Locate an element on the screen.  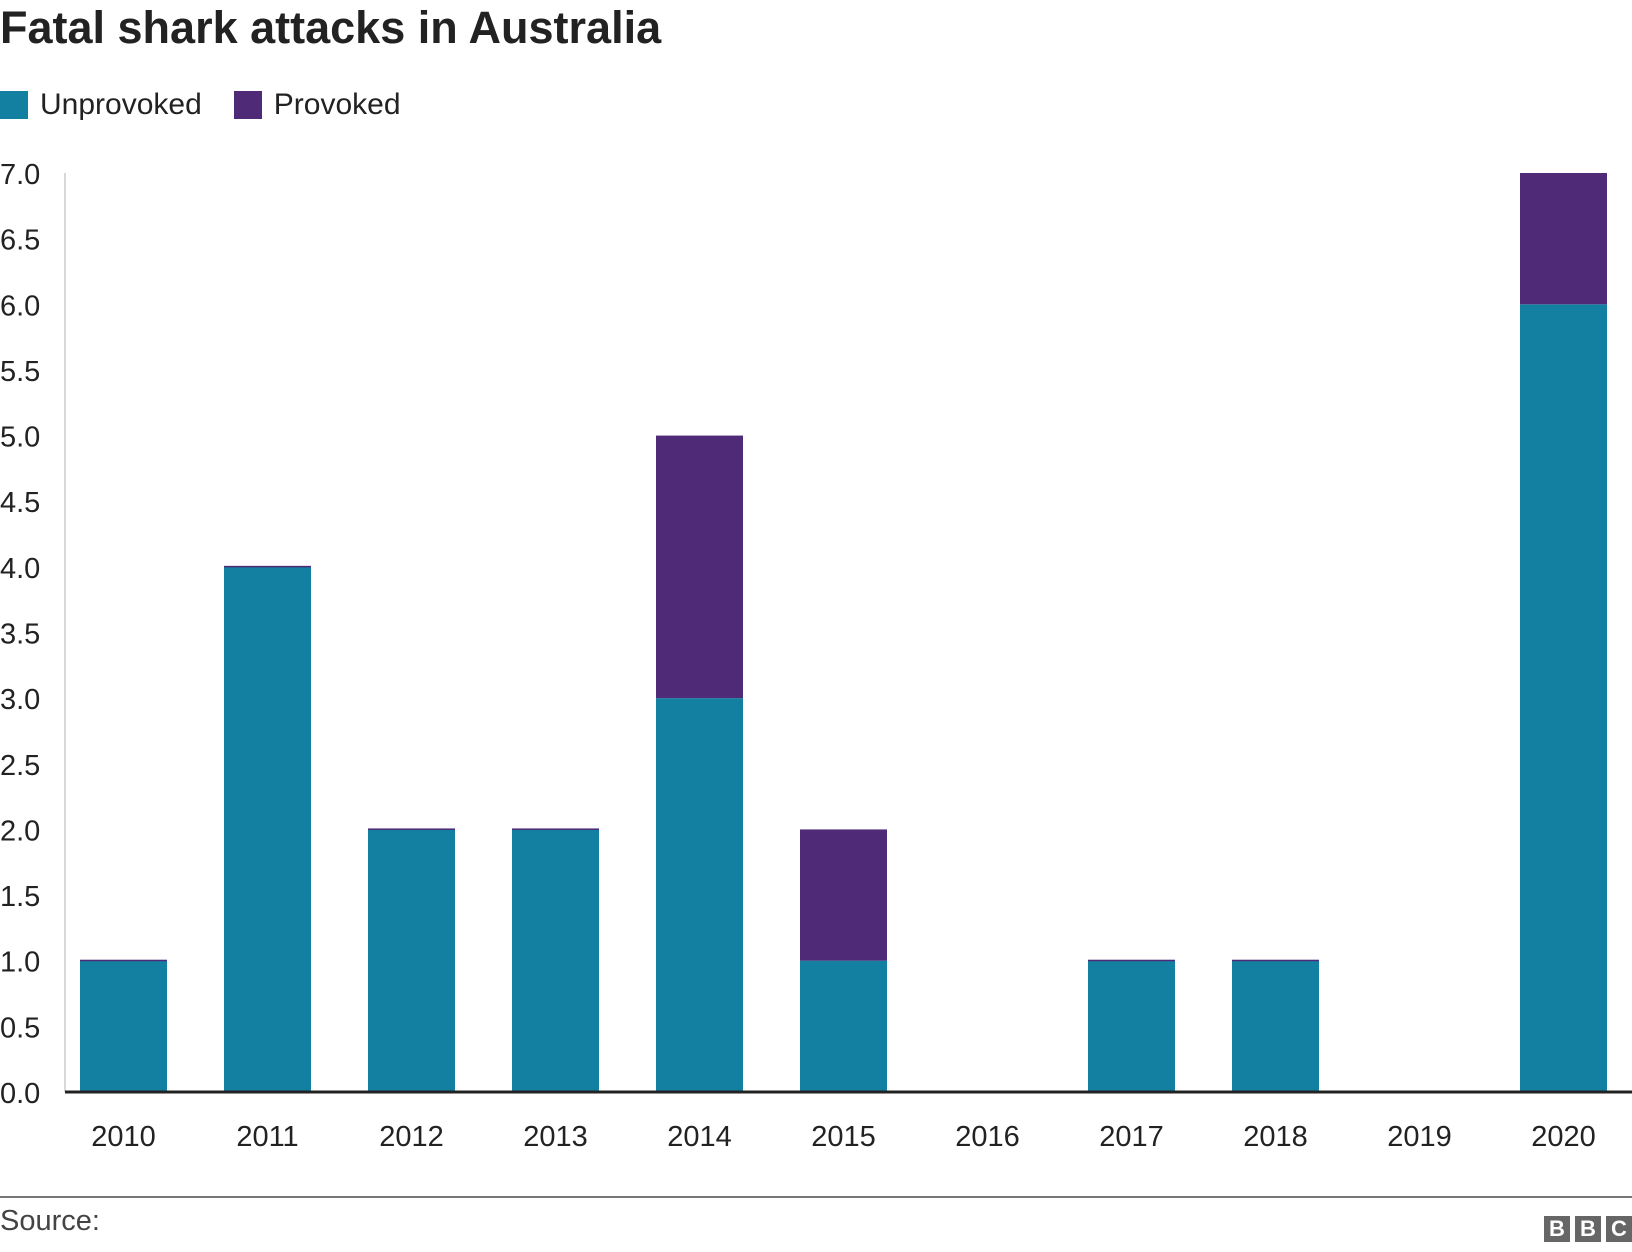
bar-provoked-2017 is located at coordinates (1131, 960).